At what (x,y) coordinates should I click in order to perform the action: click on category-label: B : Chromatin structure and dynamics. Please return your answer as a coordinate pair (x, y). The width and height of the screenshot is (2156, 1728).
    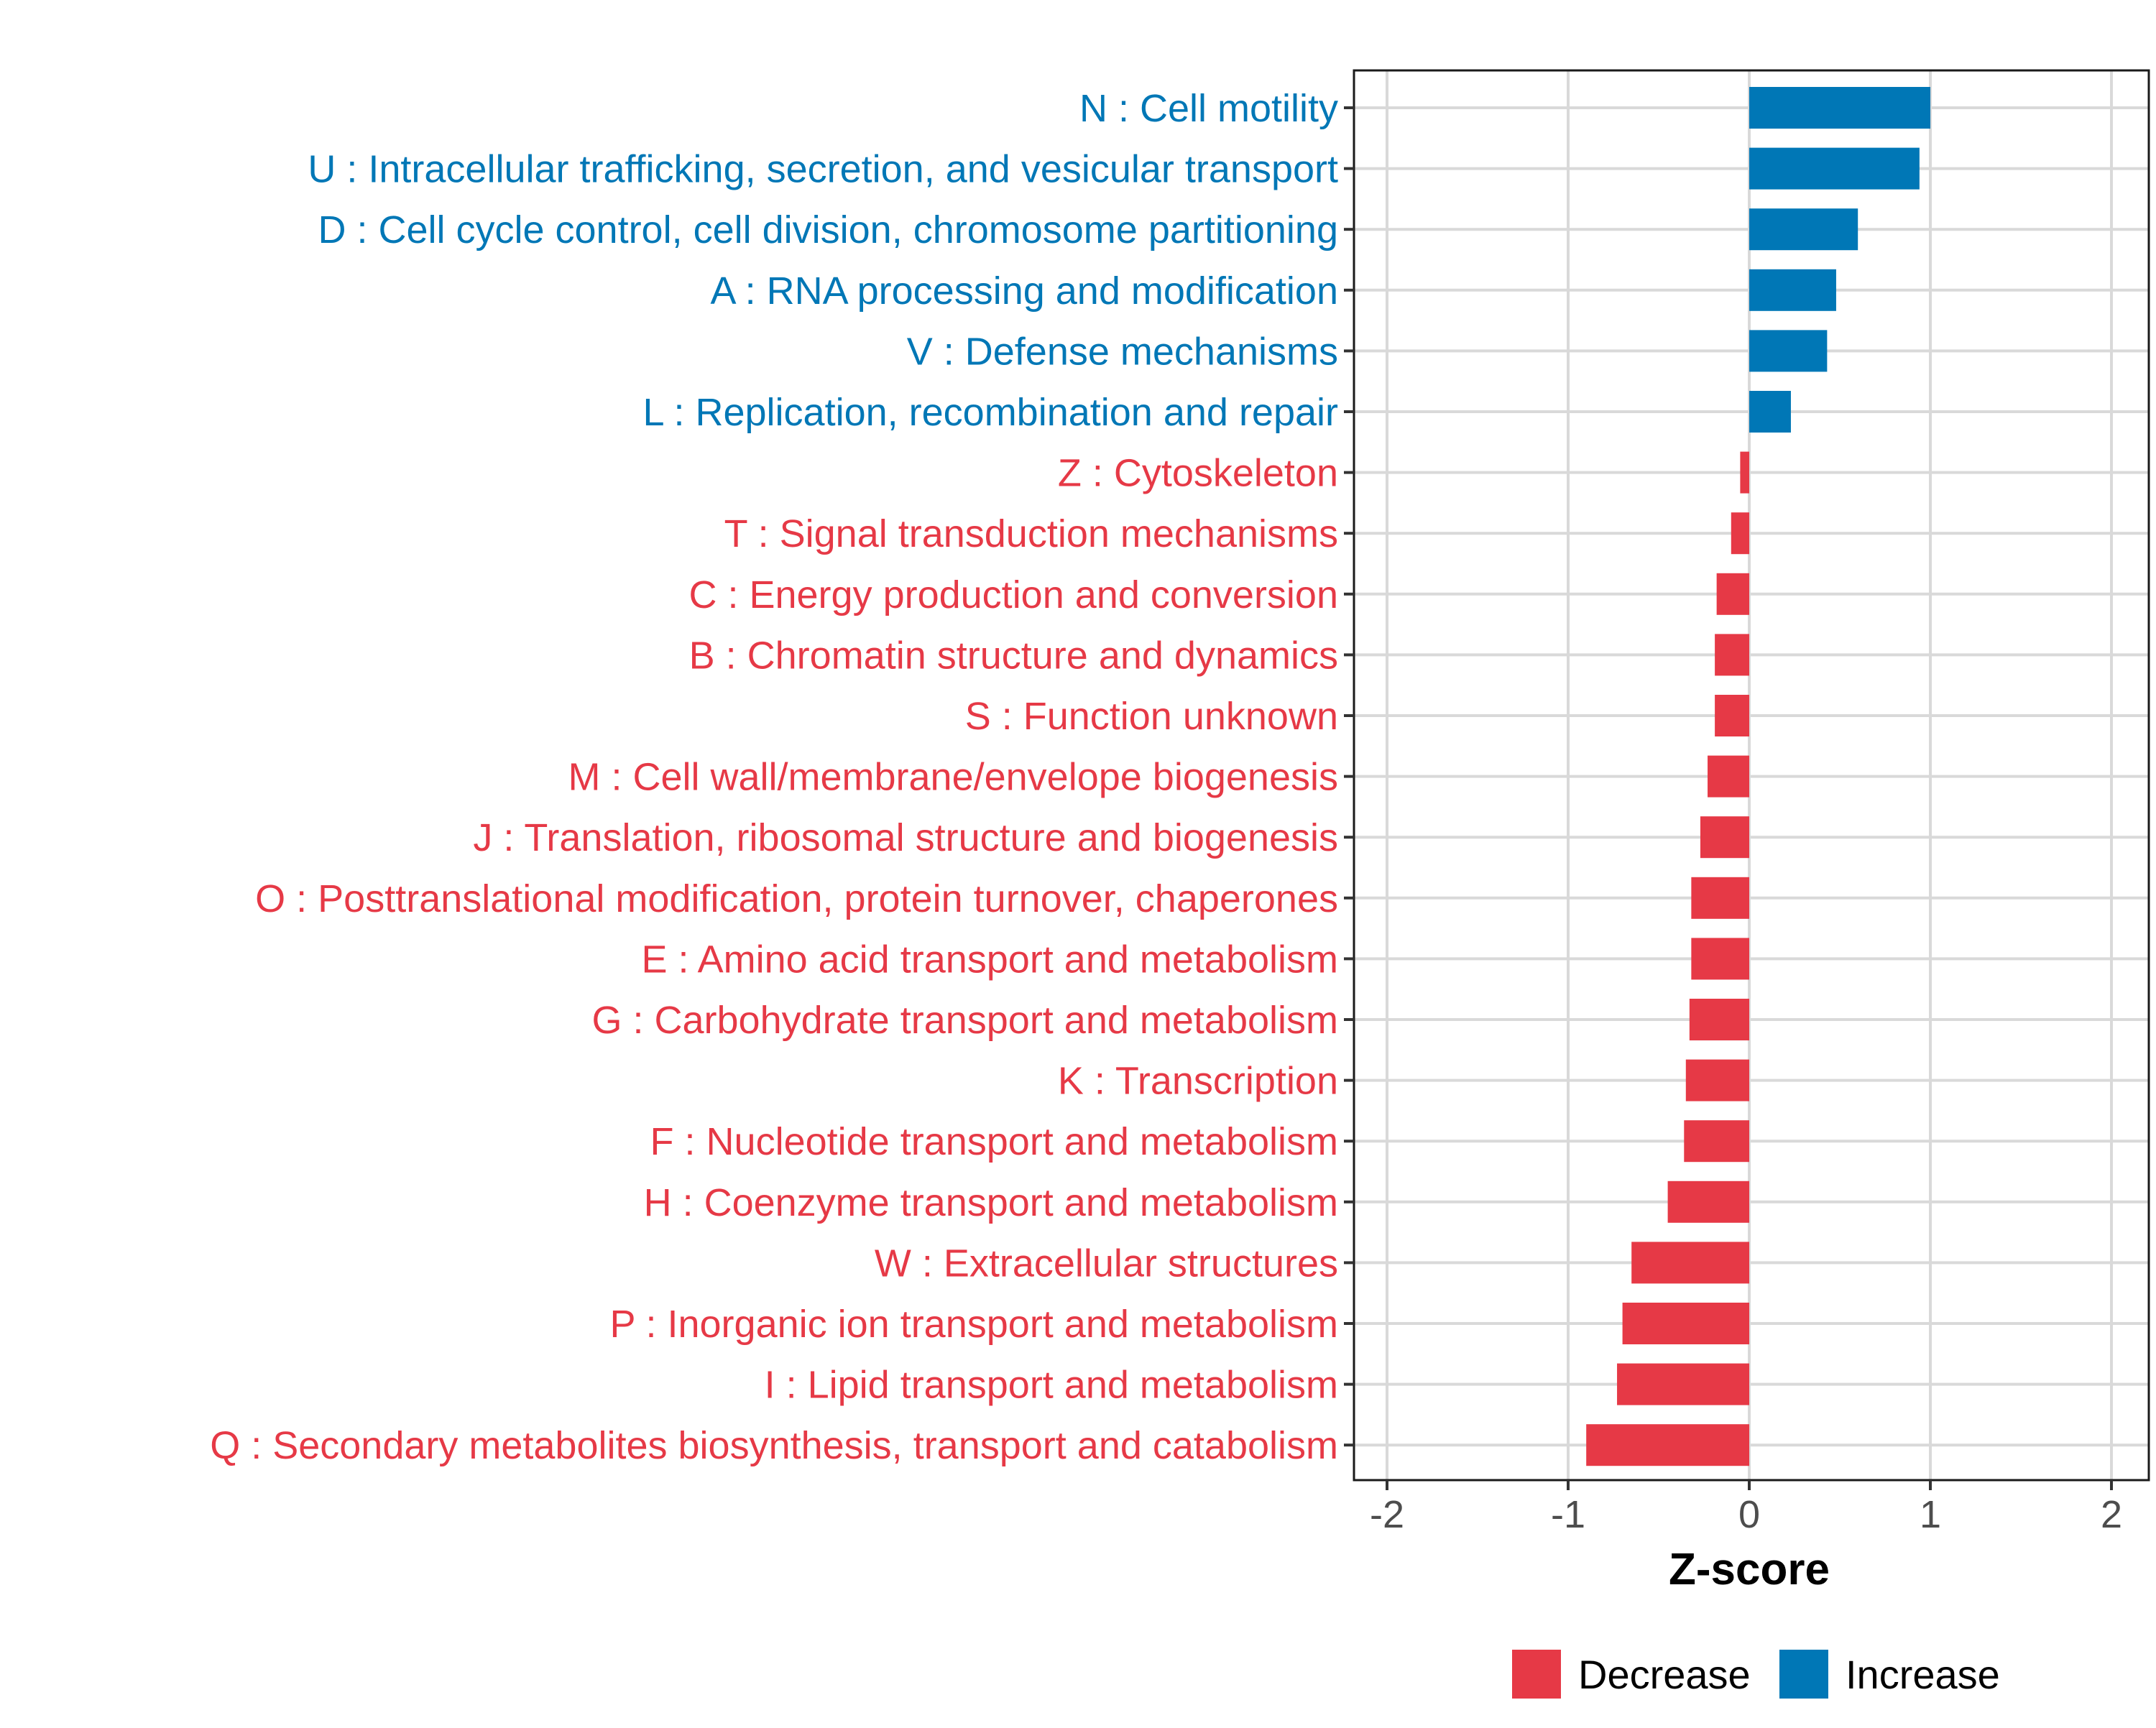
    Looking at the image, I should click on (1014, 655).